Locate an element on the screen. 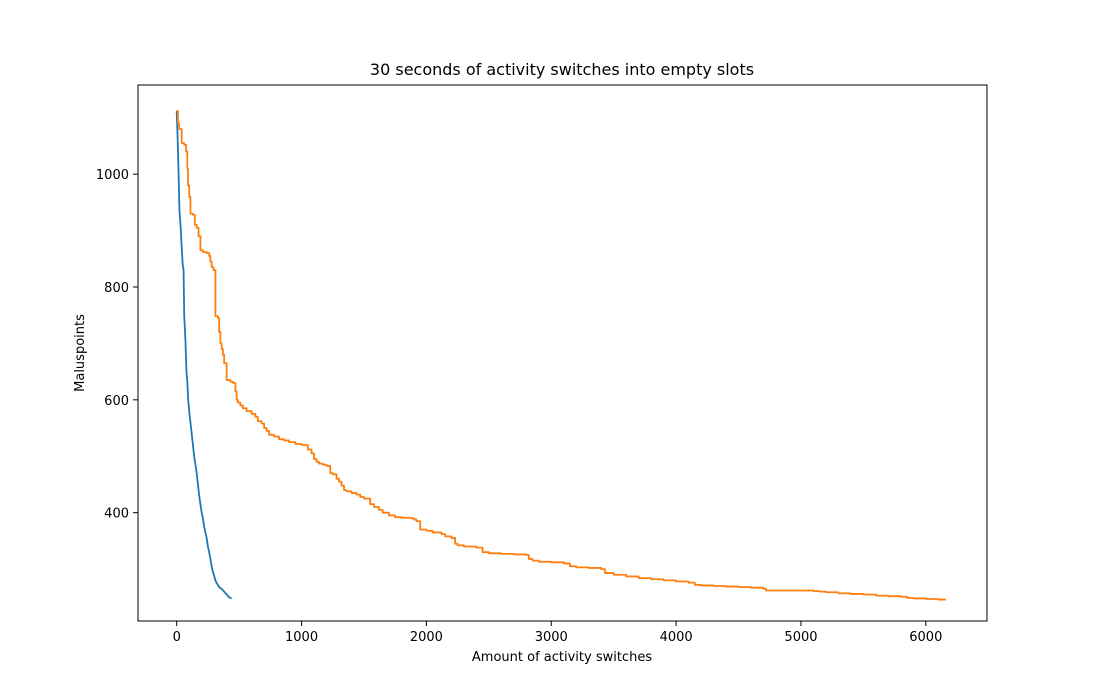  x-tick-label: 1000 is located at coordinates (301, 637).